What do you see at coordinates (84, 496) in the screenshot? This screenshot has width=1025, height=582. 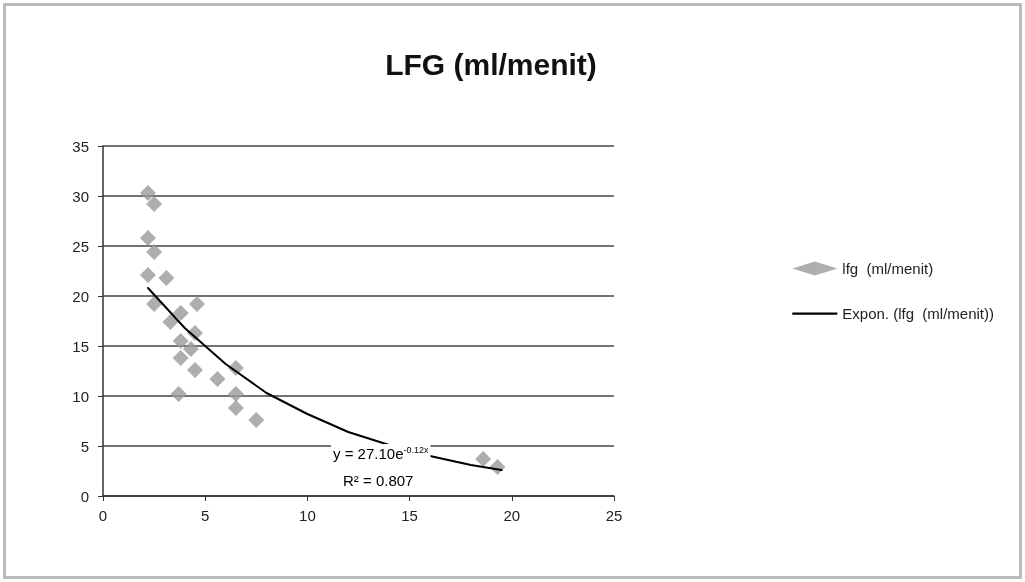 I see `y-tick-label: 0` at bounding box center [84, 496].